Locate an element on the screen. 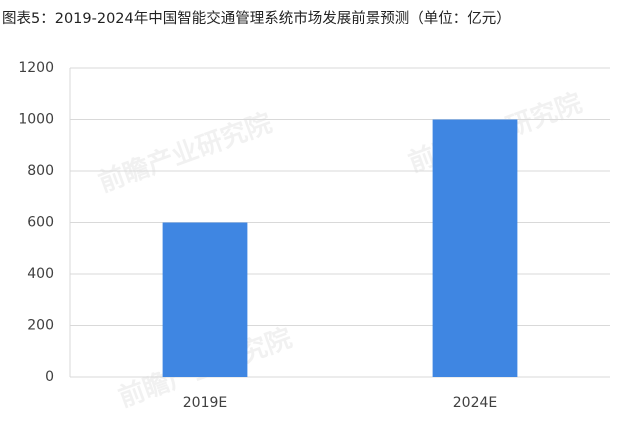 Image resolution: width=621 pixels, height=423 pixels. chart-title: 图表5：2019-2024年中国智能交通管理系统市场发展前景预测（单位：亿元） is located at coordinates (256, 18).